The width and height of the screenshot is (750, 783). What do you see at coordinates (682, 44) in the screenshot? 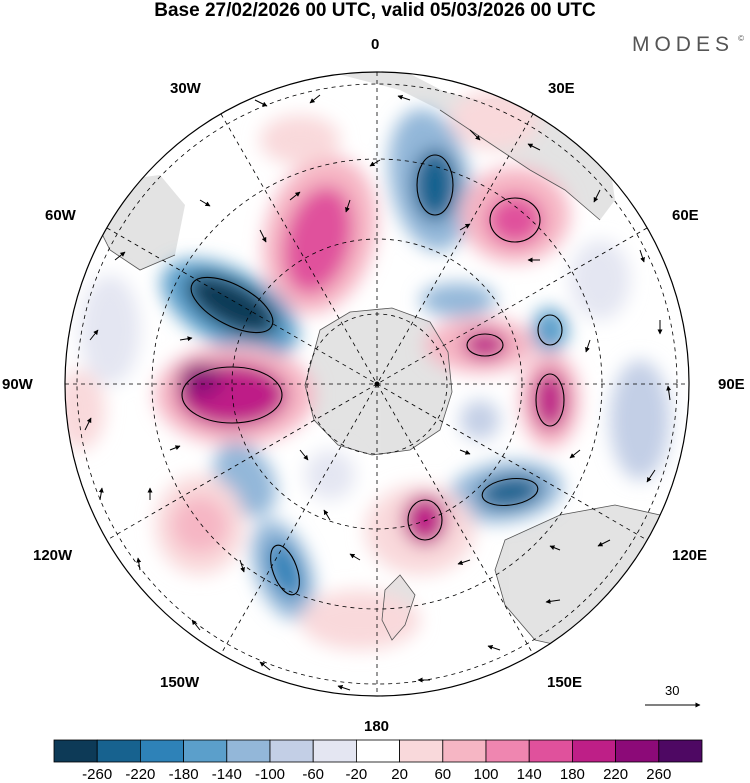
I see `modes-logo: MODES` at bounding box center [682, 44].